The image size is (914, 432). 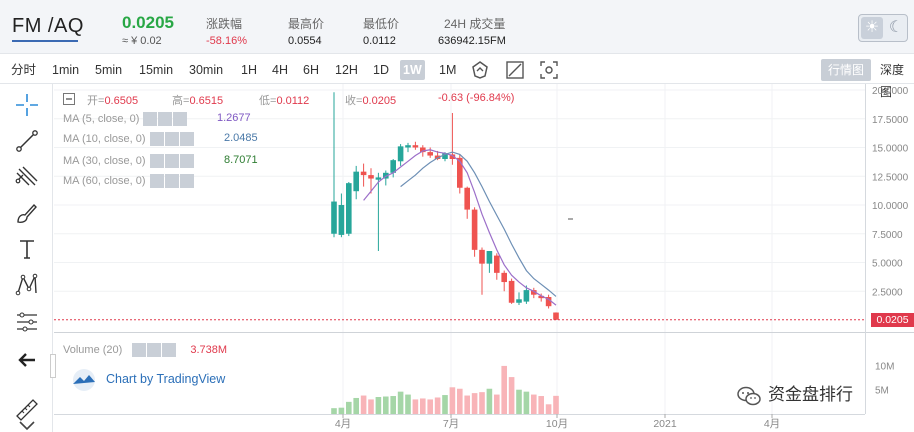 What do you see at coordinates (27, 426) in the screenshot?
I see `chevron-down-icon` at bounding box center [27, 426].